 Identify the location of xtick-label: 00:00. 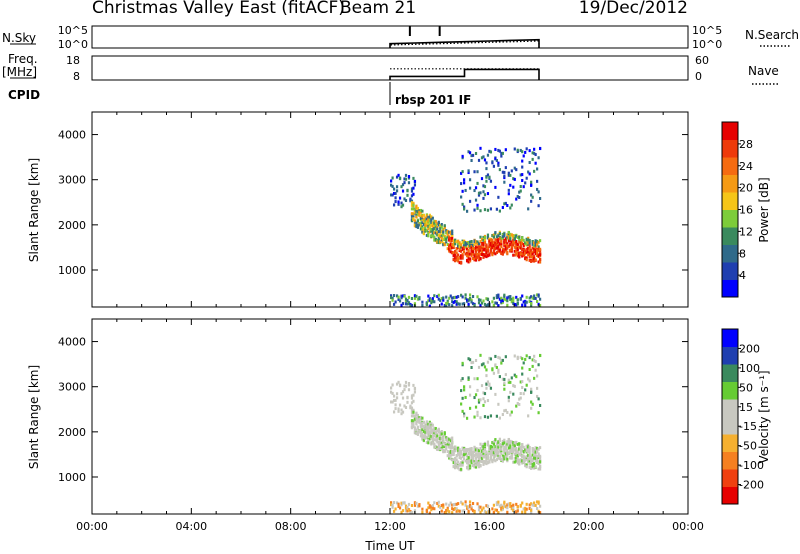
(688, 526).